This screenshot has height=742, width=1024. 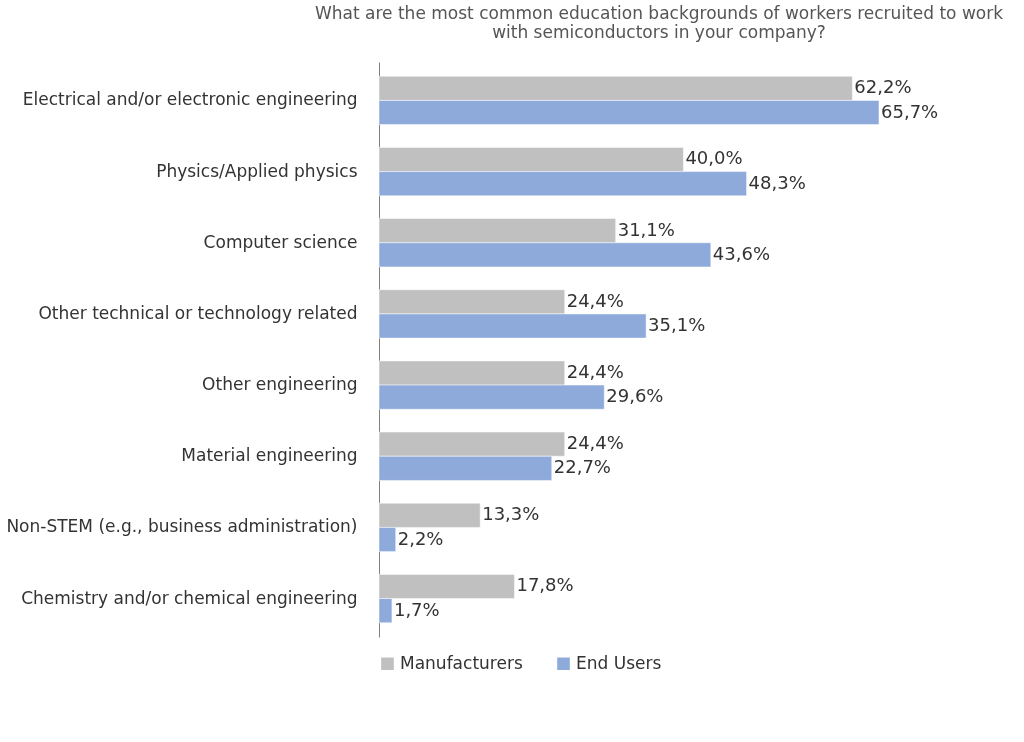 I want to click on data-label: 65,7%, so click(x=910, y=111).